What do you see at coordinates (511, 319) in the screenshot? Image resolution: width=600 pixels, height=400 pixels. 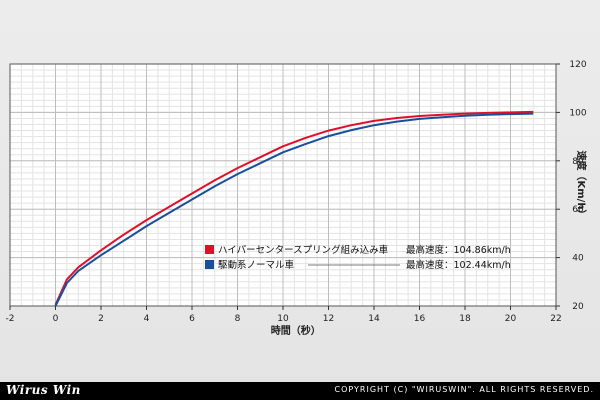 I see `x-tick-label: 20` at bounding box center [511, 319].